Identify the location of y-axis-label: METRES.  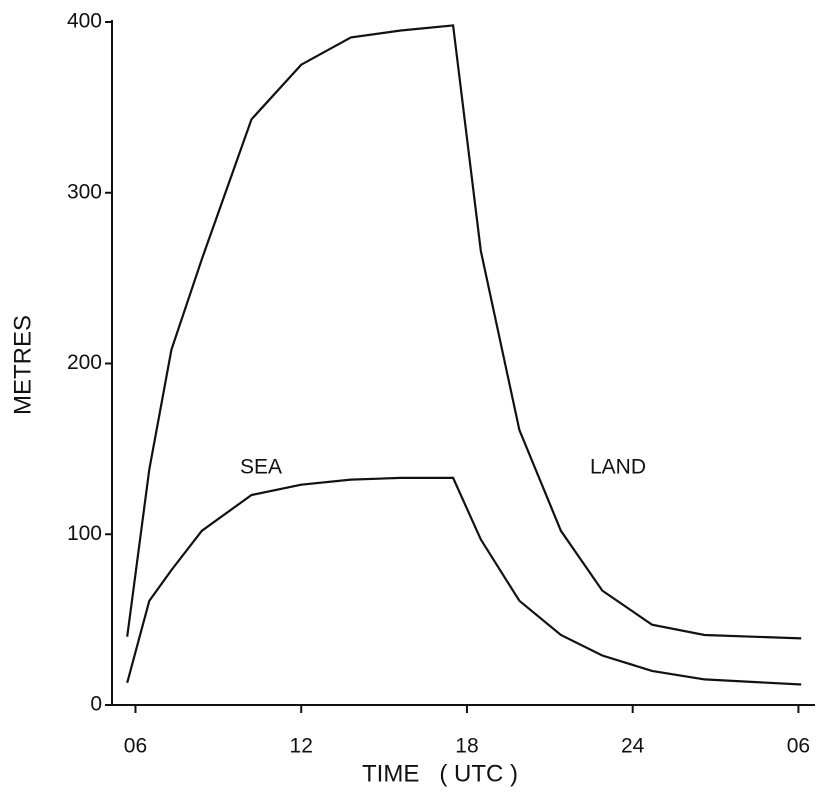
(22, 365).